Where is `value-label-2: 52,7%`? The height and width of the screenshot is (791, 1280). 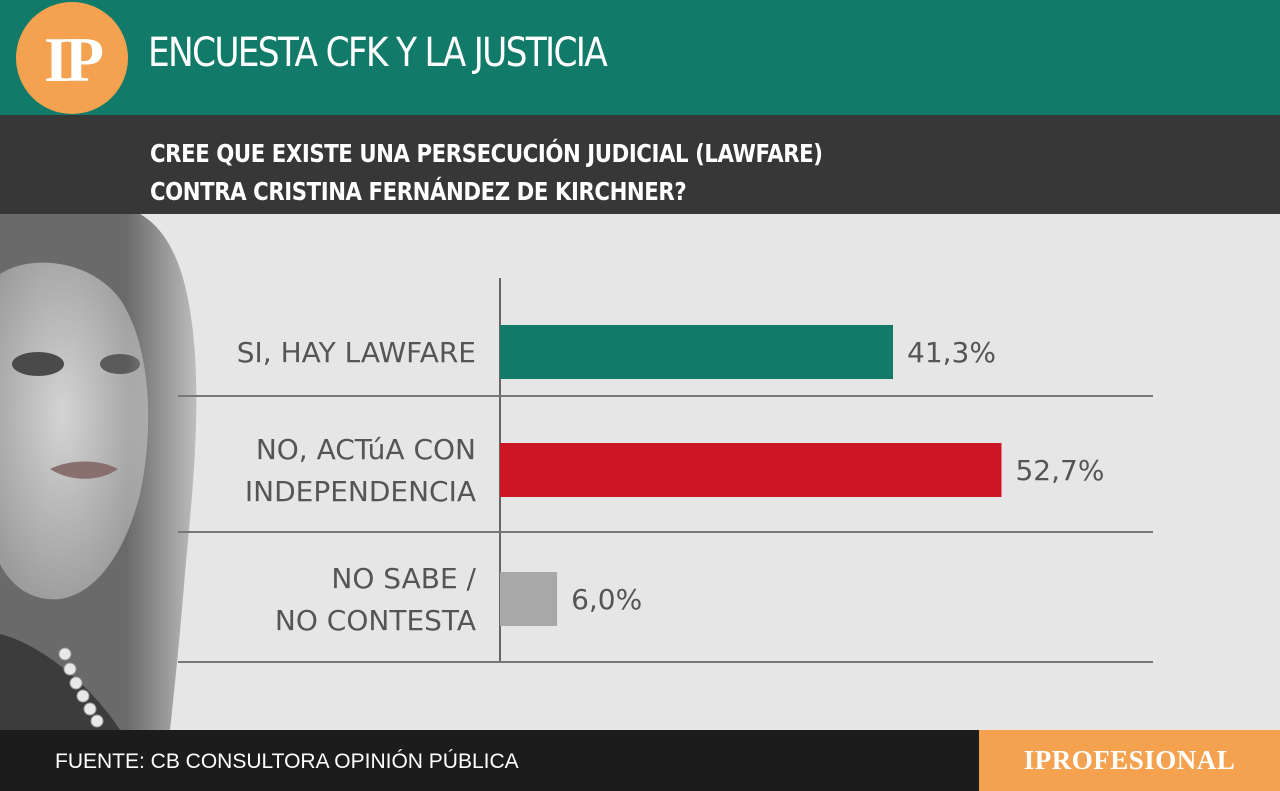 value-label-2: 52,7% is located at coordinates (1059, 470).